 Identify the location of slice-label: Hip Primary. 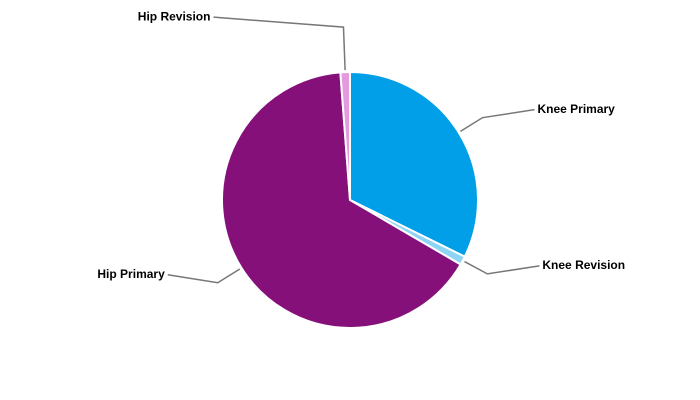
(131, 274).